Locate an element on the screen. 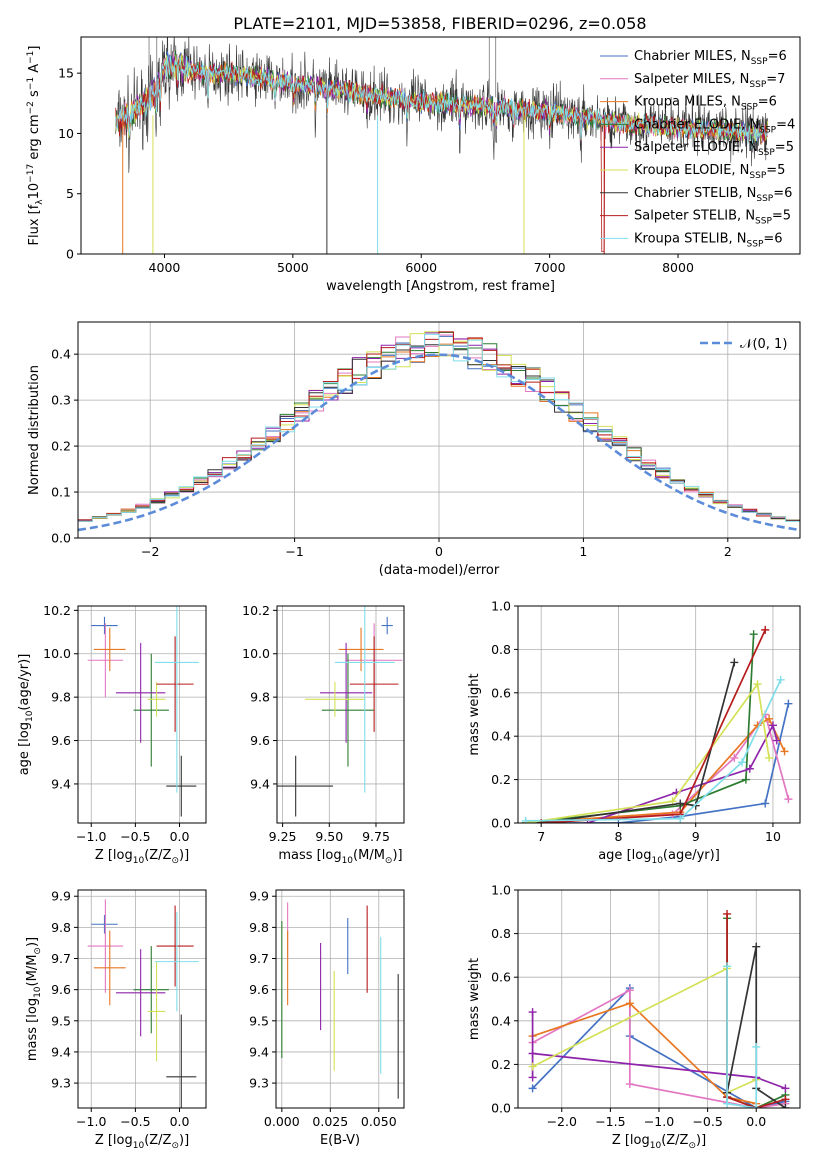  x-axis-label: (data-model)/error is located at coordinates (439, 570).